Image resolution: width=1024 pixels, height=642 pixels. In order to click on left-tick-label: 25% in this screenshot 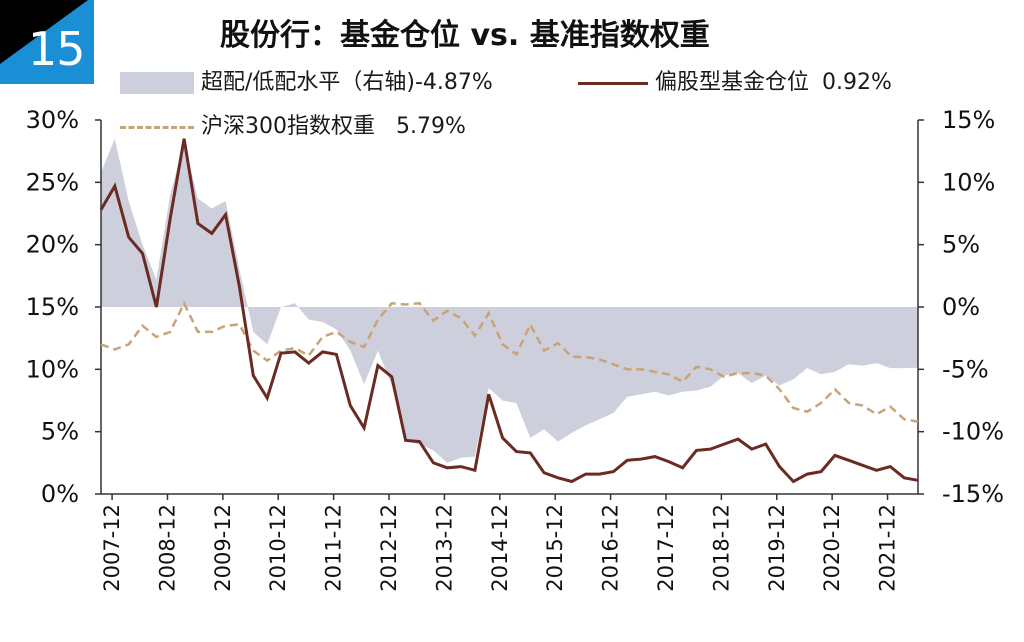, I will do `click(52, 182)`.